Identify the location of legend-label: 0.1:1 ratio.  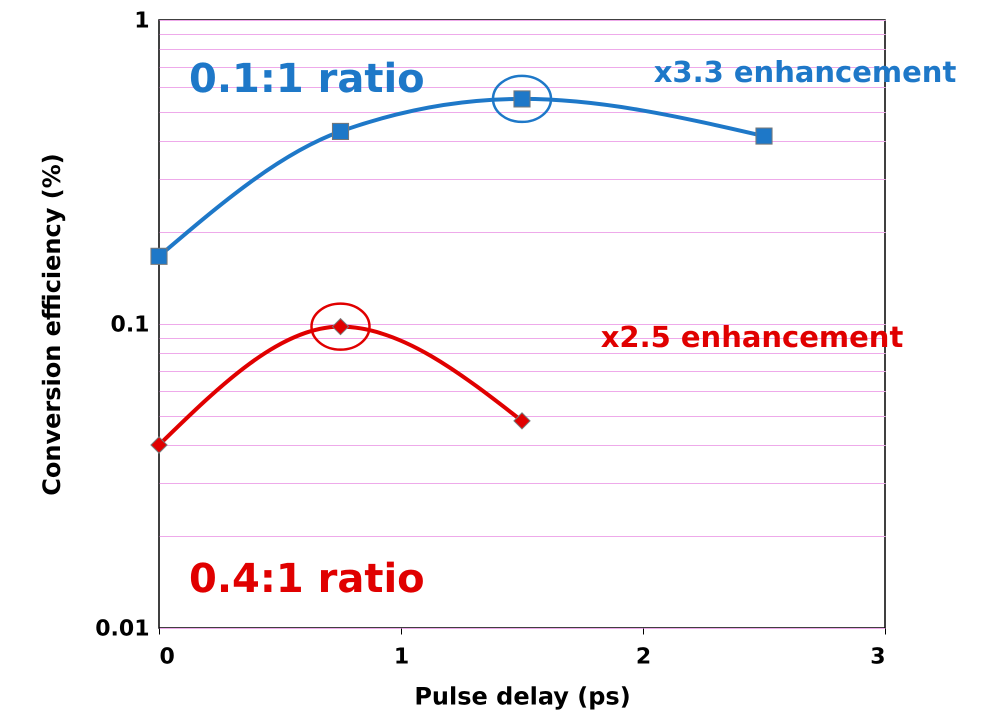
(307, 79).